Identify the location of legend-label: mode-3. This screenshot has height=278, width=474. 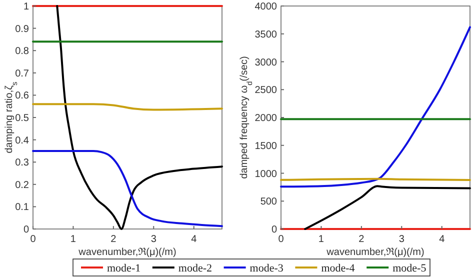
(267, 268).